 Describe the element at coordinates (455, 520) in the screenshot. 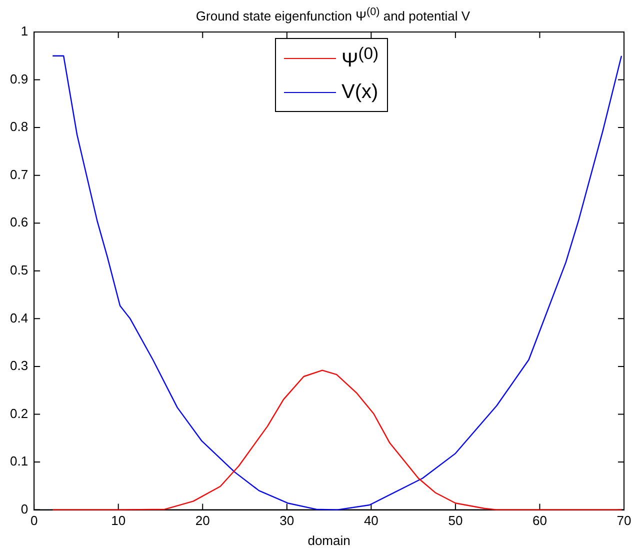

I see `x-tick-label: 50` at that location.